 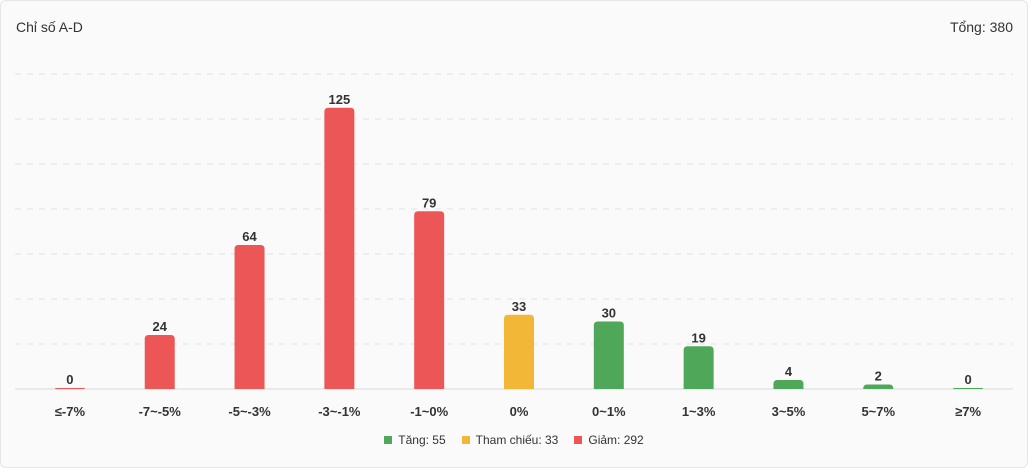 I want to click on chart-legend: Tăng: 55 Tham chiếu: 33 Giảm: 292, so click(x=514, y=440).